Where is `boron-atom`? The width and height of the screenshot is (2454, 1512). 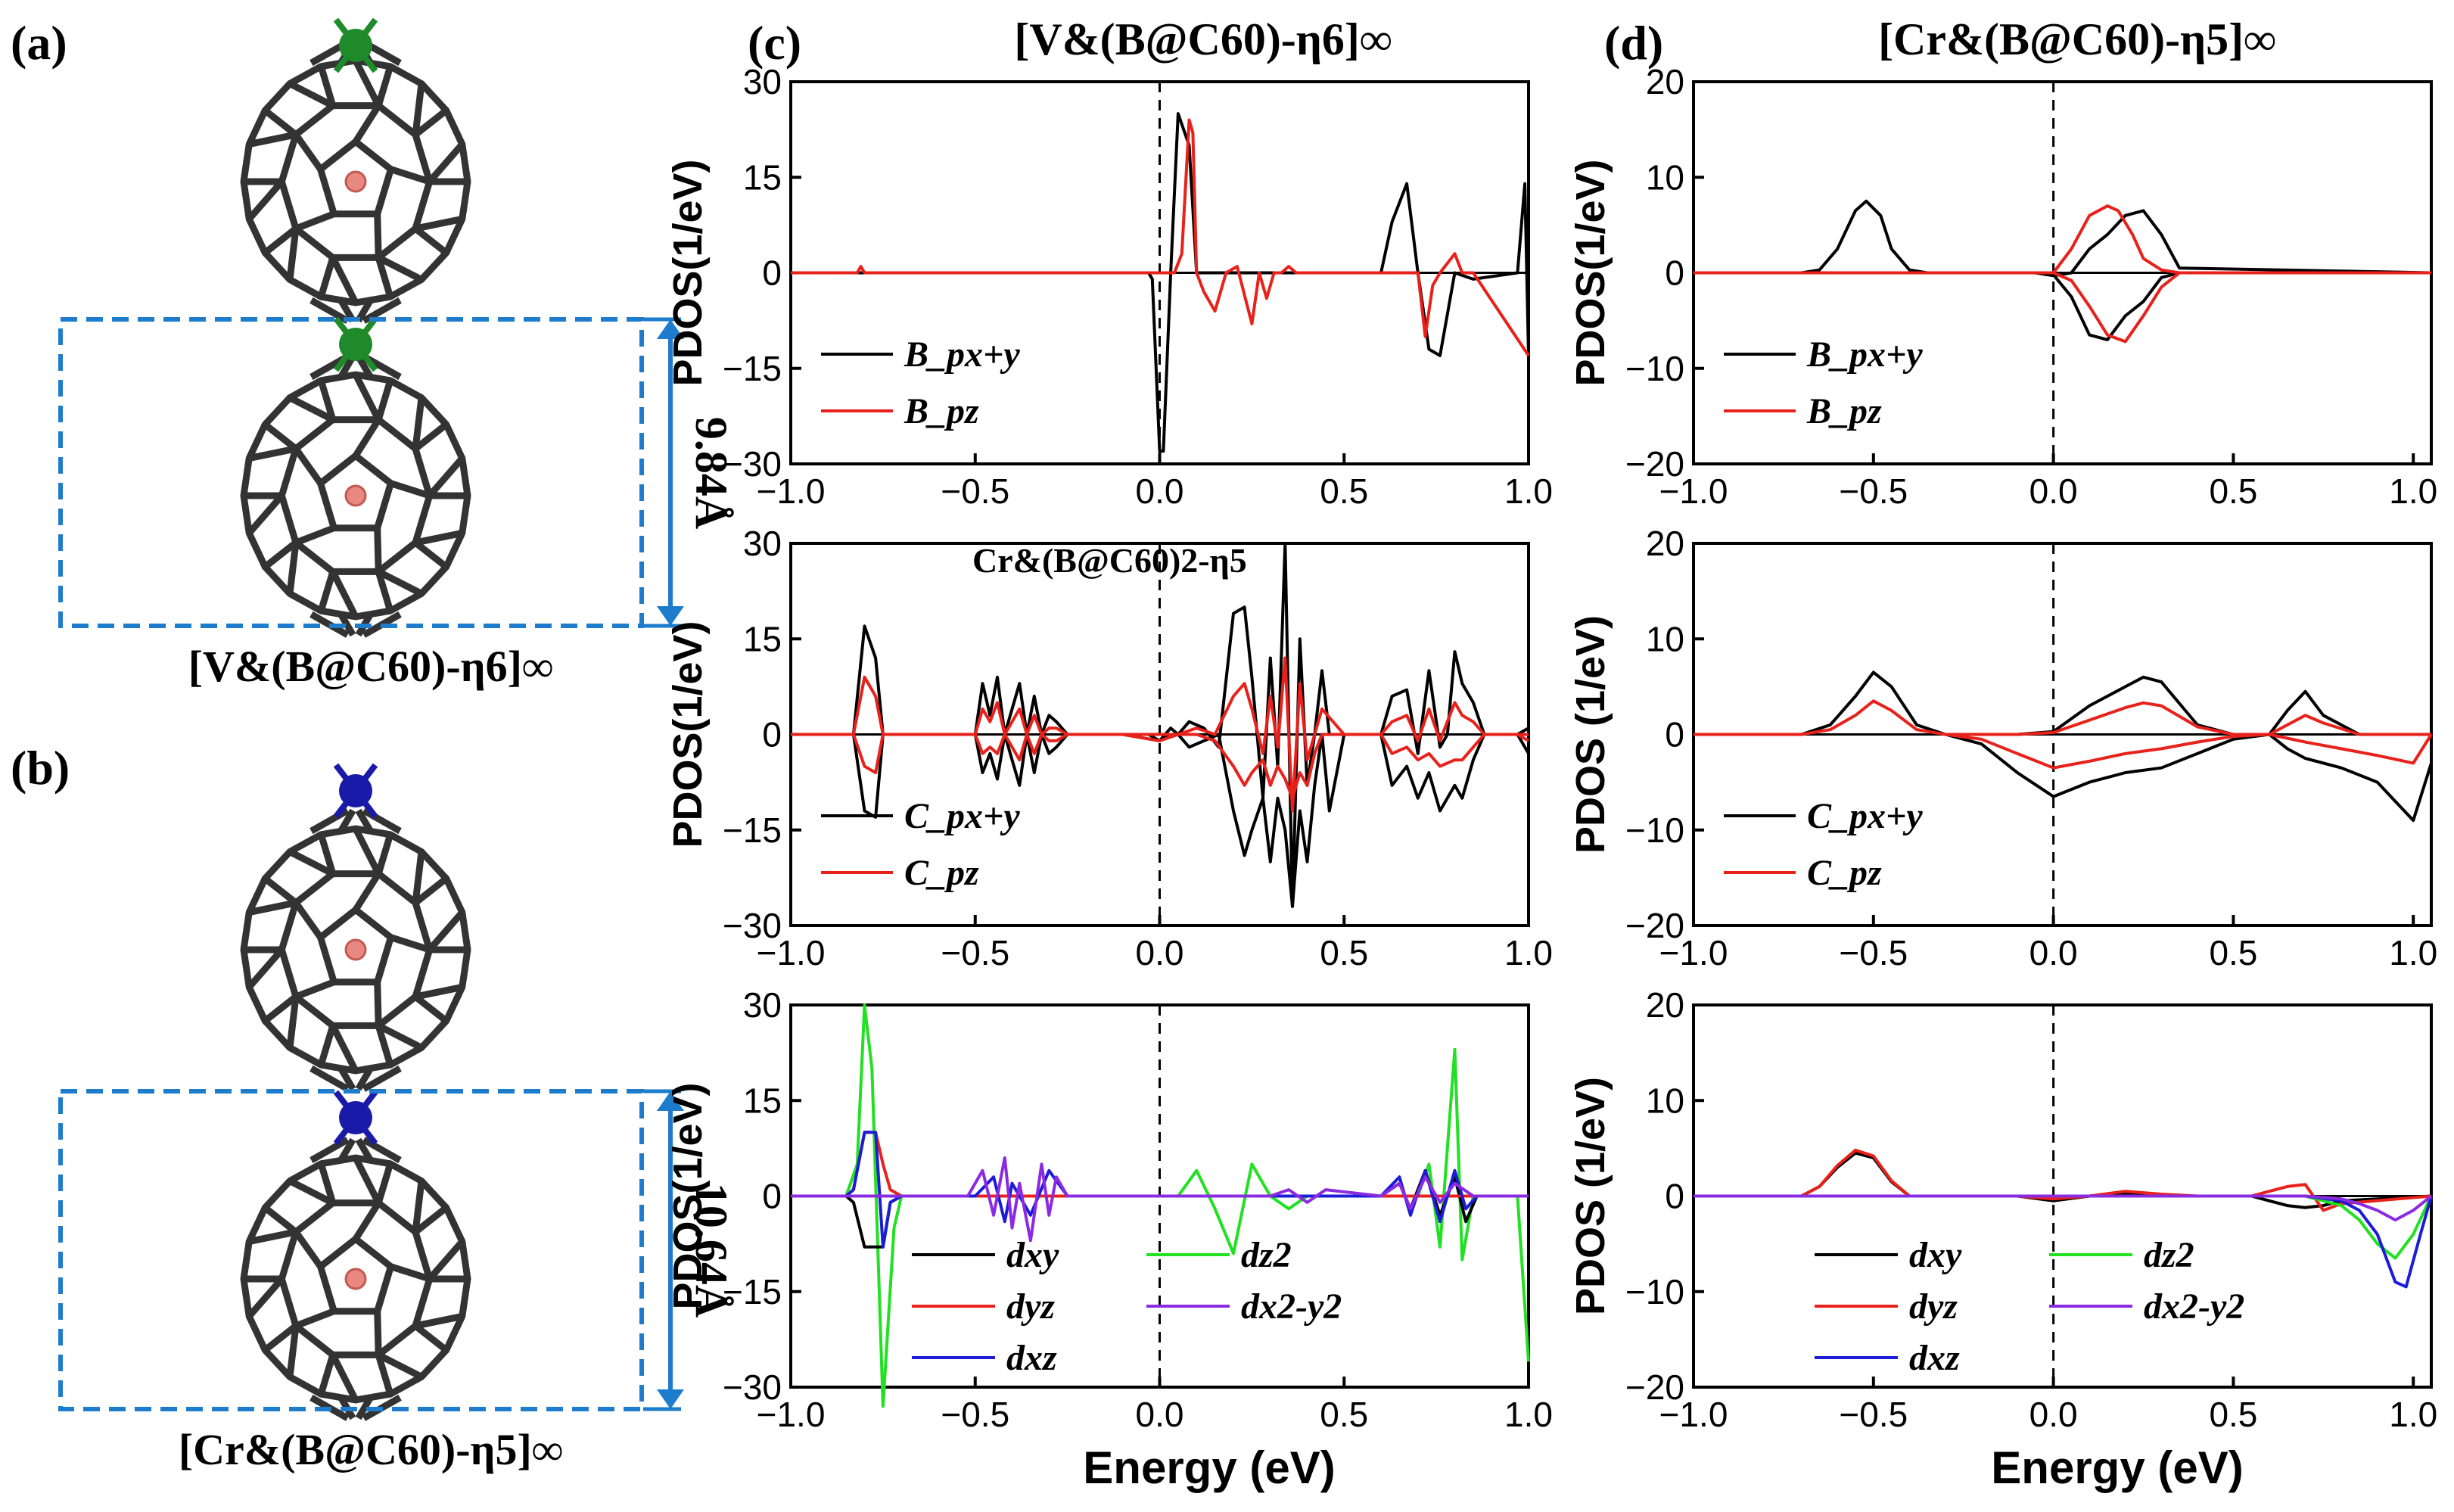 boron-atom is located at coordinates (355, 949).